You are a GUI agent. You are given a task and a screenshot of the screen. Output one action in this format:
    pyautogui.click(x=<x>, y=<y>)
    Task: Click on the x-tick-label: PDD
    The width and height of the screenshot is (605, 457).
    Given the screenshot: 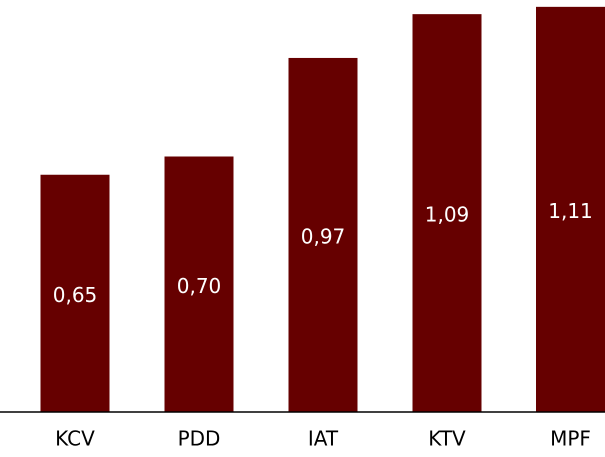 What is the action you would take?
    pyautogui.click(x=199, y=439)
    